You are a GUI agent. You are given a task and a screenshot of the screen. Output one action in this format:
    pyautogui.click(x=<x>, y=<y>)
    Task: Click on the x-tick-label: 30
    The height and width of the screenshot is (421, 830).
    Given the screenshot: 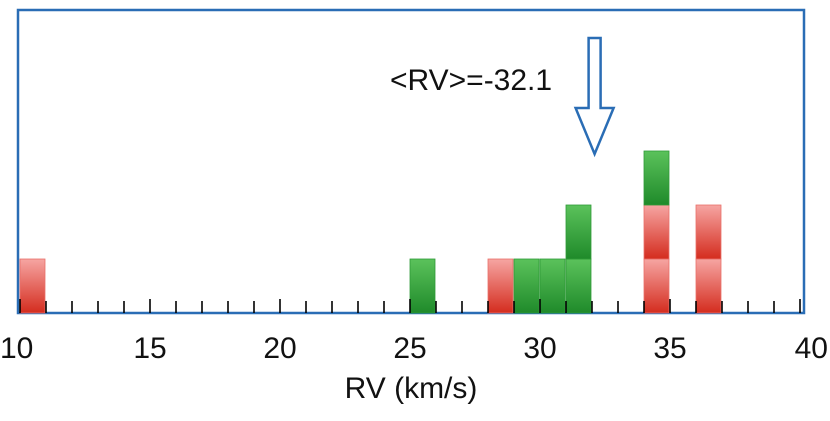 What is the action you would take?
    pyautogui.click(x=539, y=348)
    